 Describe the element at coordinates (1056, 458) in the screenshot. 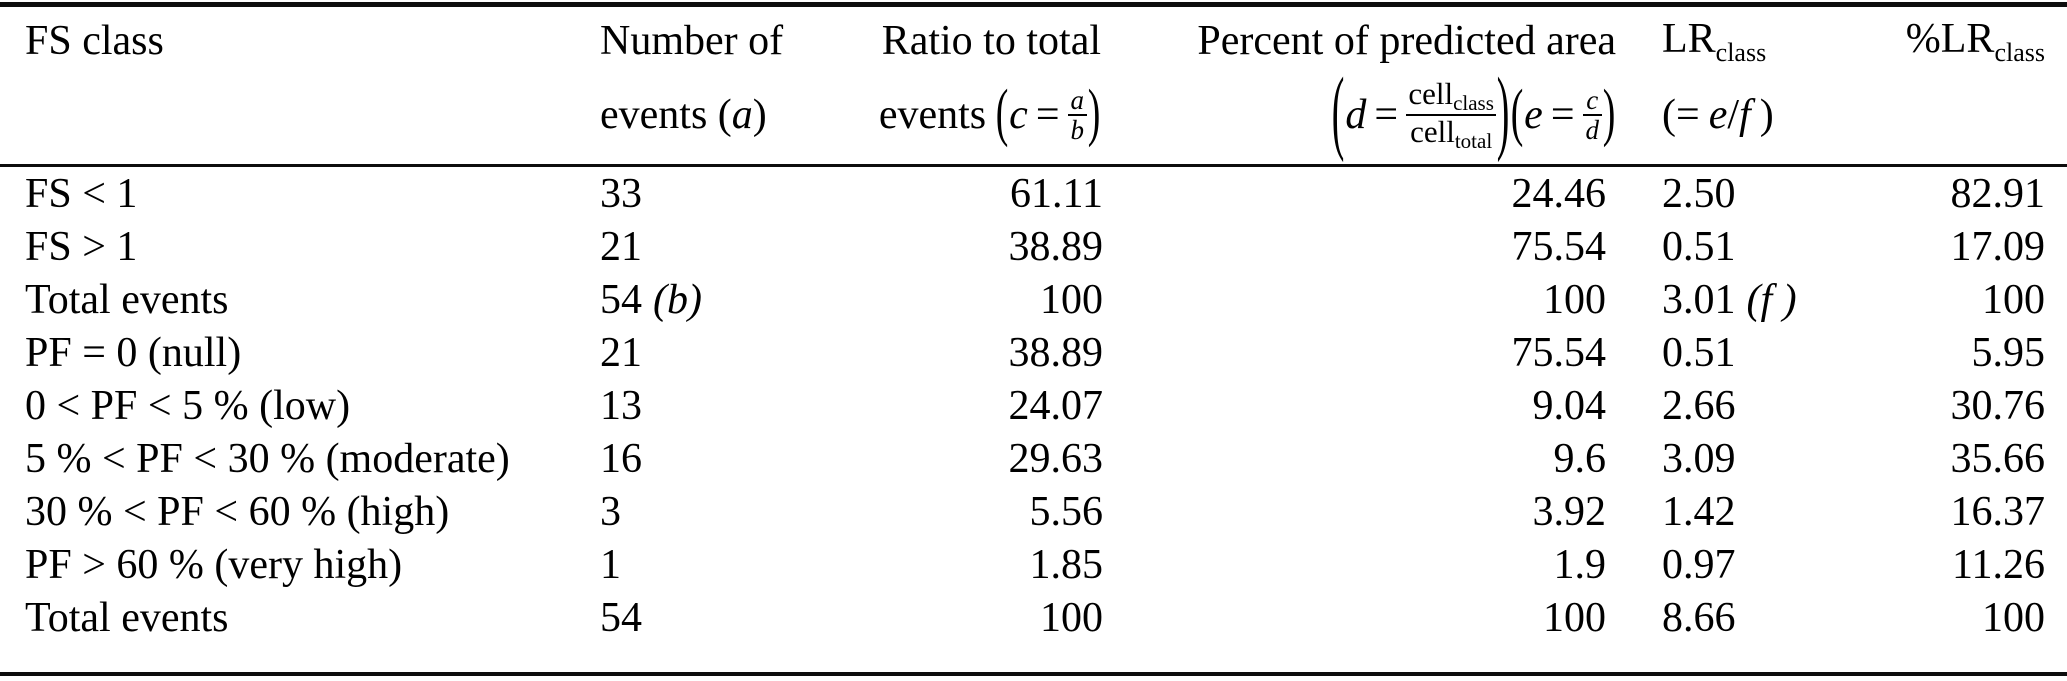

I see `ratio-value: 29.63` at that location.